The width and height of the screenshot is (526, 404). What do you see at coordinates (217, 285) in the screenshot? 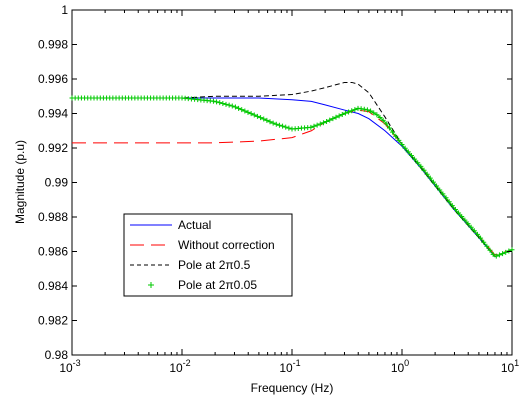
I see `legend-label: Pole at 2π0.05` at bounding box center [217, 285].